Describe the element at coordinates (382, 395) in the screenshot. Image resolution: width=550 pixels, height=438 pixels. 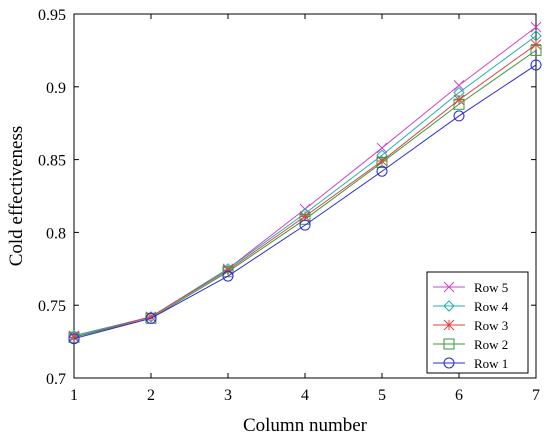
I see `x-tick-label: 5` at that location.